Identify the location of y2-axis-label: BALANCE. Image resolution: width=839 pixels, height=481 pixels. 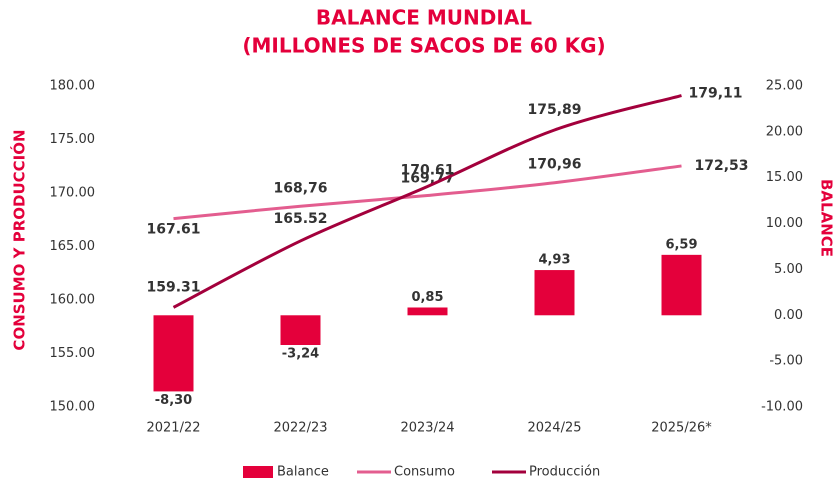
(827, 218).